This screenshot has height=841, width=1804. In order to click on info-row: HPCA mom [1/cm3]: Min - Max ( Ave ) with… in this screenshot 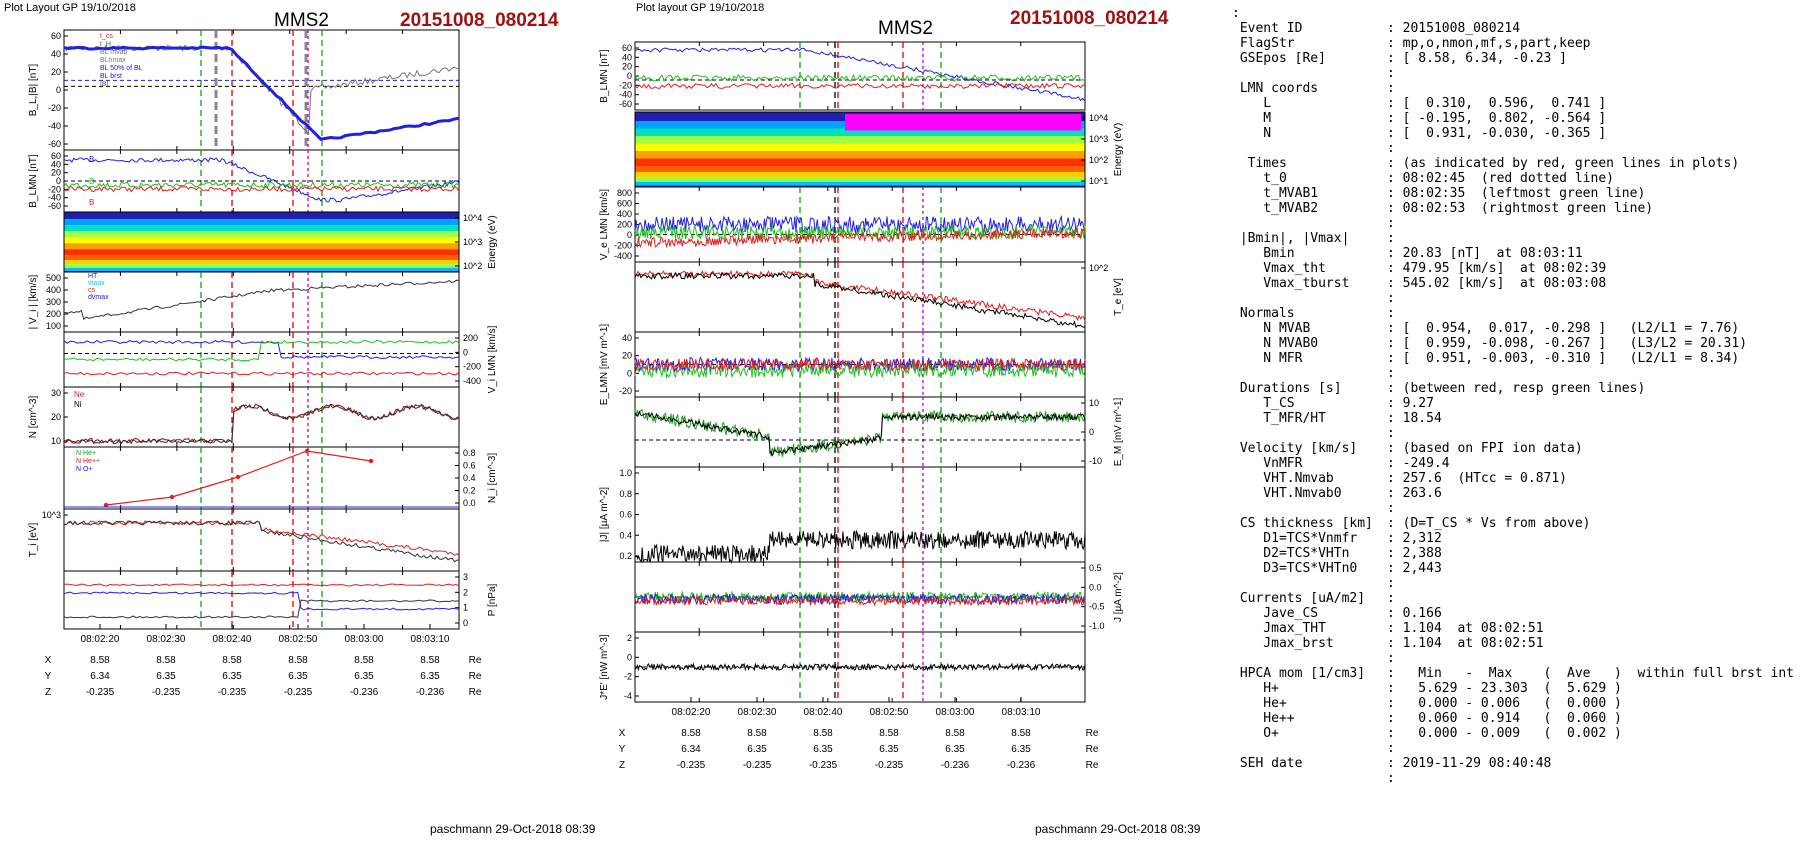, I will do `click(1513, 673)`.